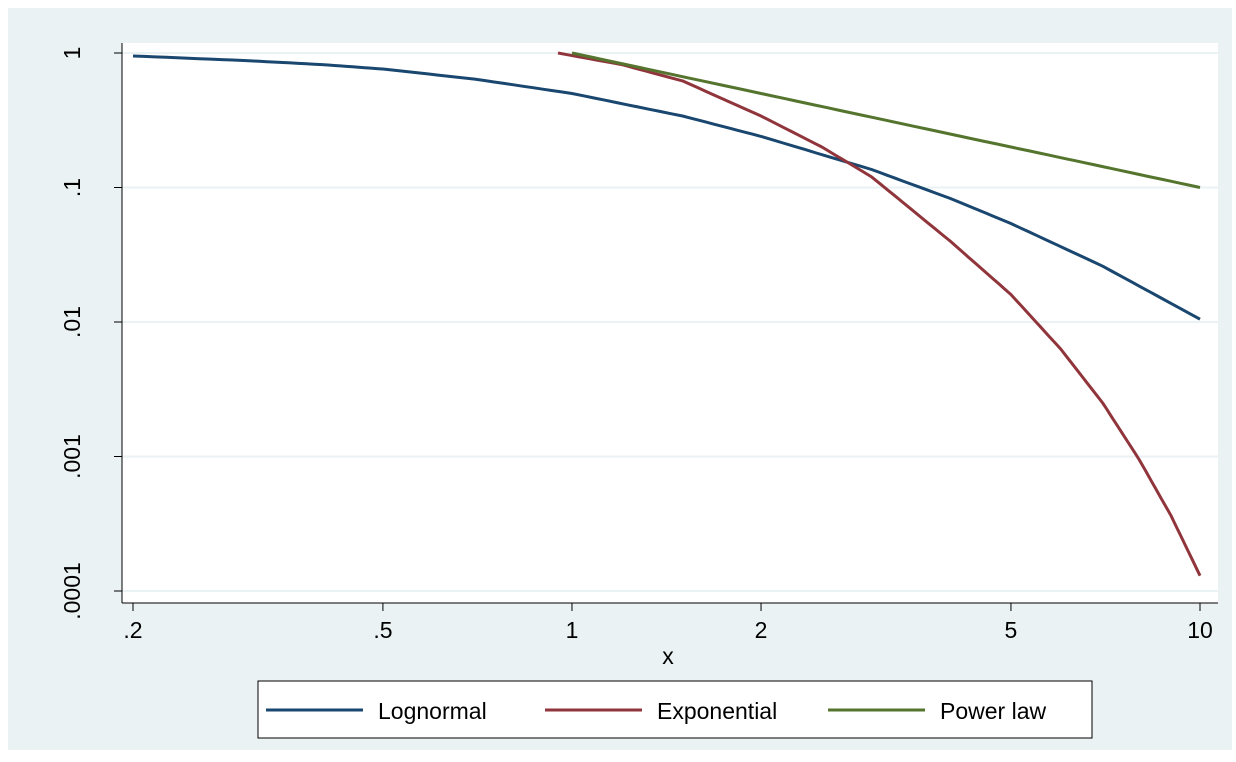 This screenshot has width=1236, height=762. What do you see at coordinates (72, 591) in the screenshot?
I see `y-tick-label: .0001` at bounding box center [72, 591].